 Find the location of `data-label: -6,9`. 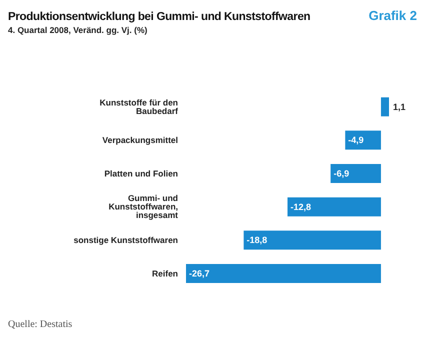

data-label: -6,9 is located at coordinates (342, 173).